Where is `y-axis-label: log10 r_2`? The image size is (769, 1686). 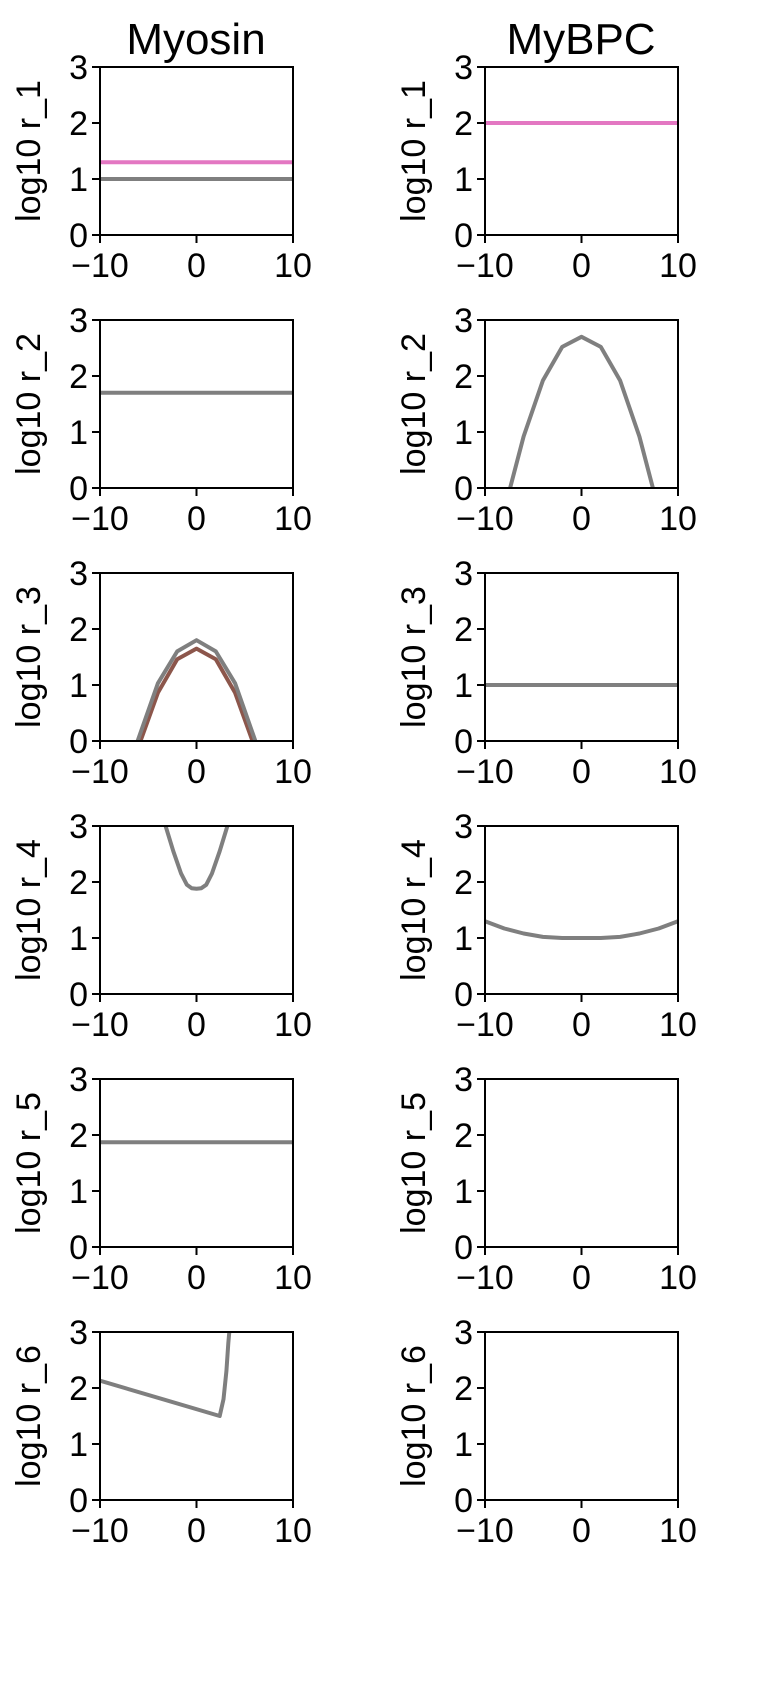
y-axis-label: log10 r_2 is located at coordinates (29, 404).